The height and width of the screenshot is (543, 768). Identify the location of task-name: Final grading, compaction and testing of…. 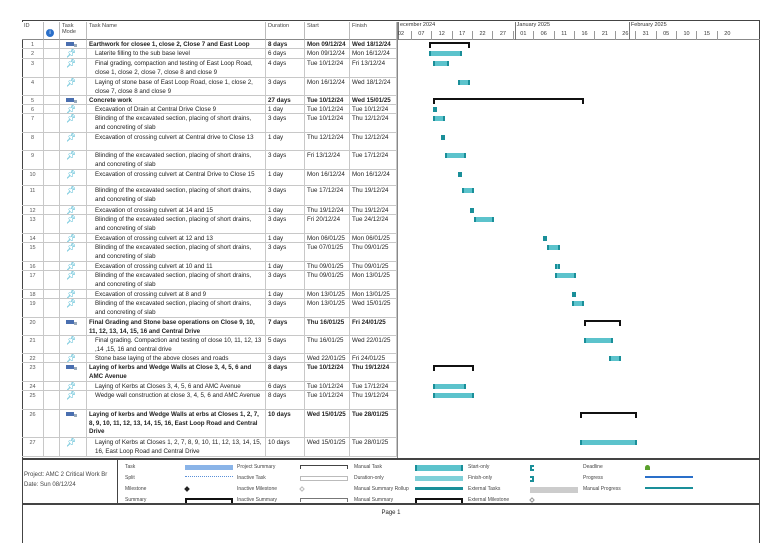
(176, 68).